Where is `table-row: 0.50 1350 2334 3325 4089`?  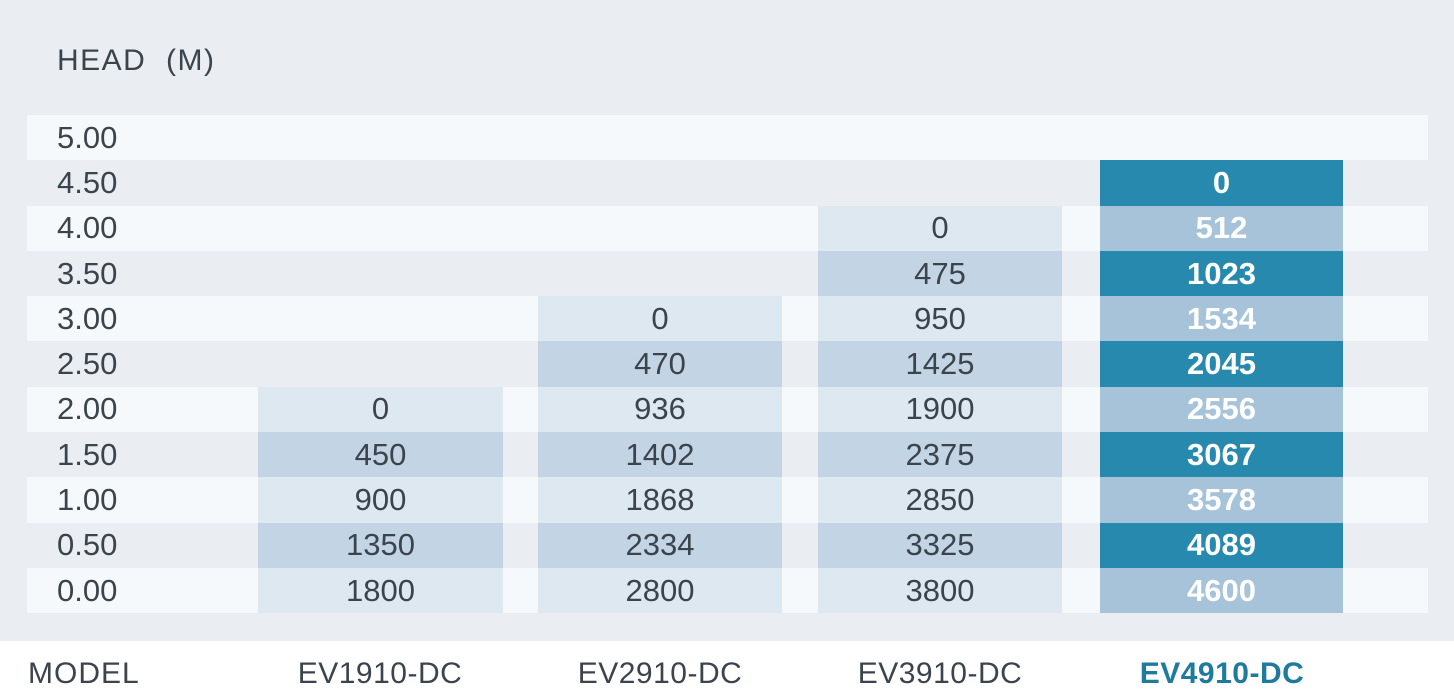 table-row: 0.50 1350 2334 3325 4089 is located at coordinates (727, 545).